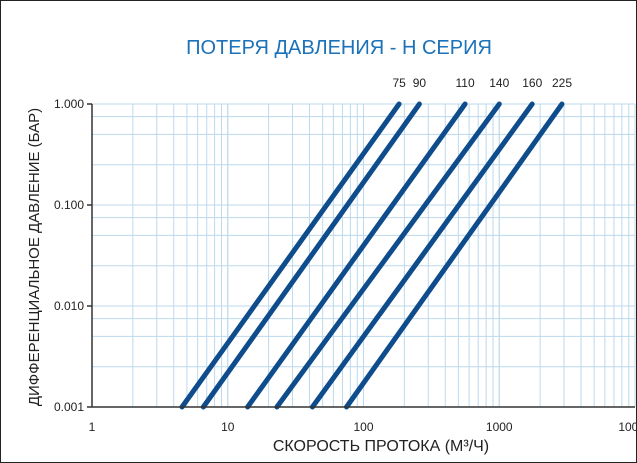 Image resolution: width=637 pixels, height=463 pixels. Describe the element at coordinates (69, 407) in the screenshot. I see `y-tick-label: 0.001` at that location.